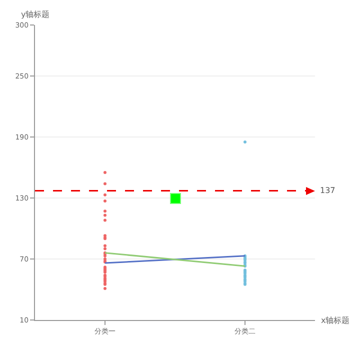 Image resolution: width=350 pixels, height=350 pixels. Describe the element at coordinates (35, 14) in the screenshot. I see `y-axis-title: y轴标题` at that location.